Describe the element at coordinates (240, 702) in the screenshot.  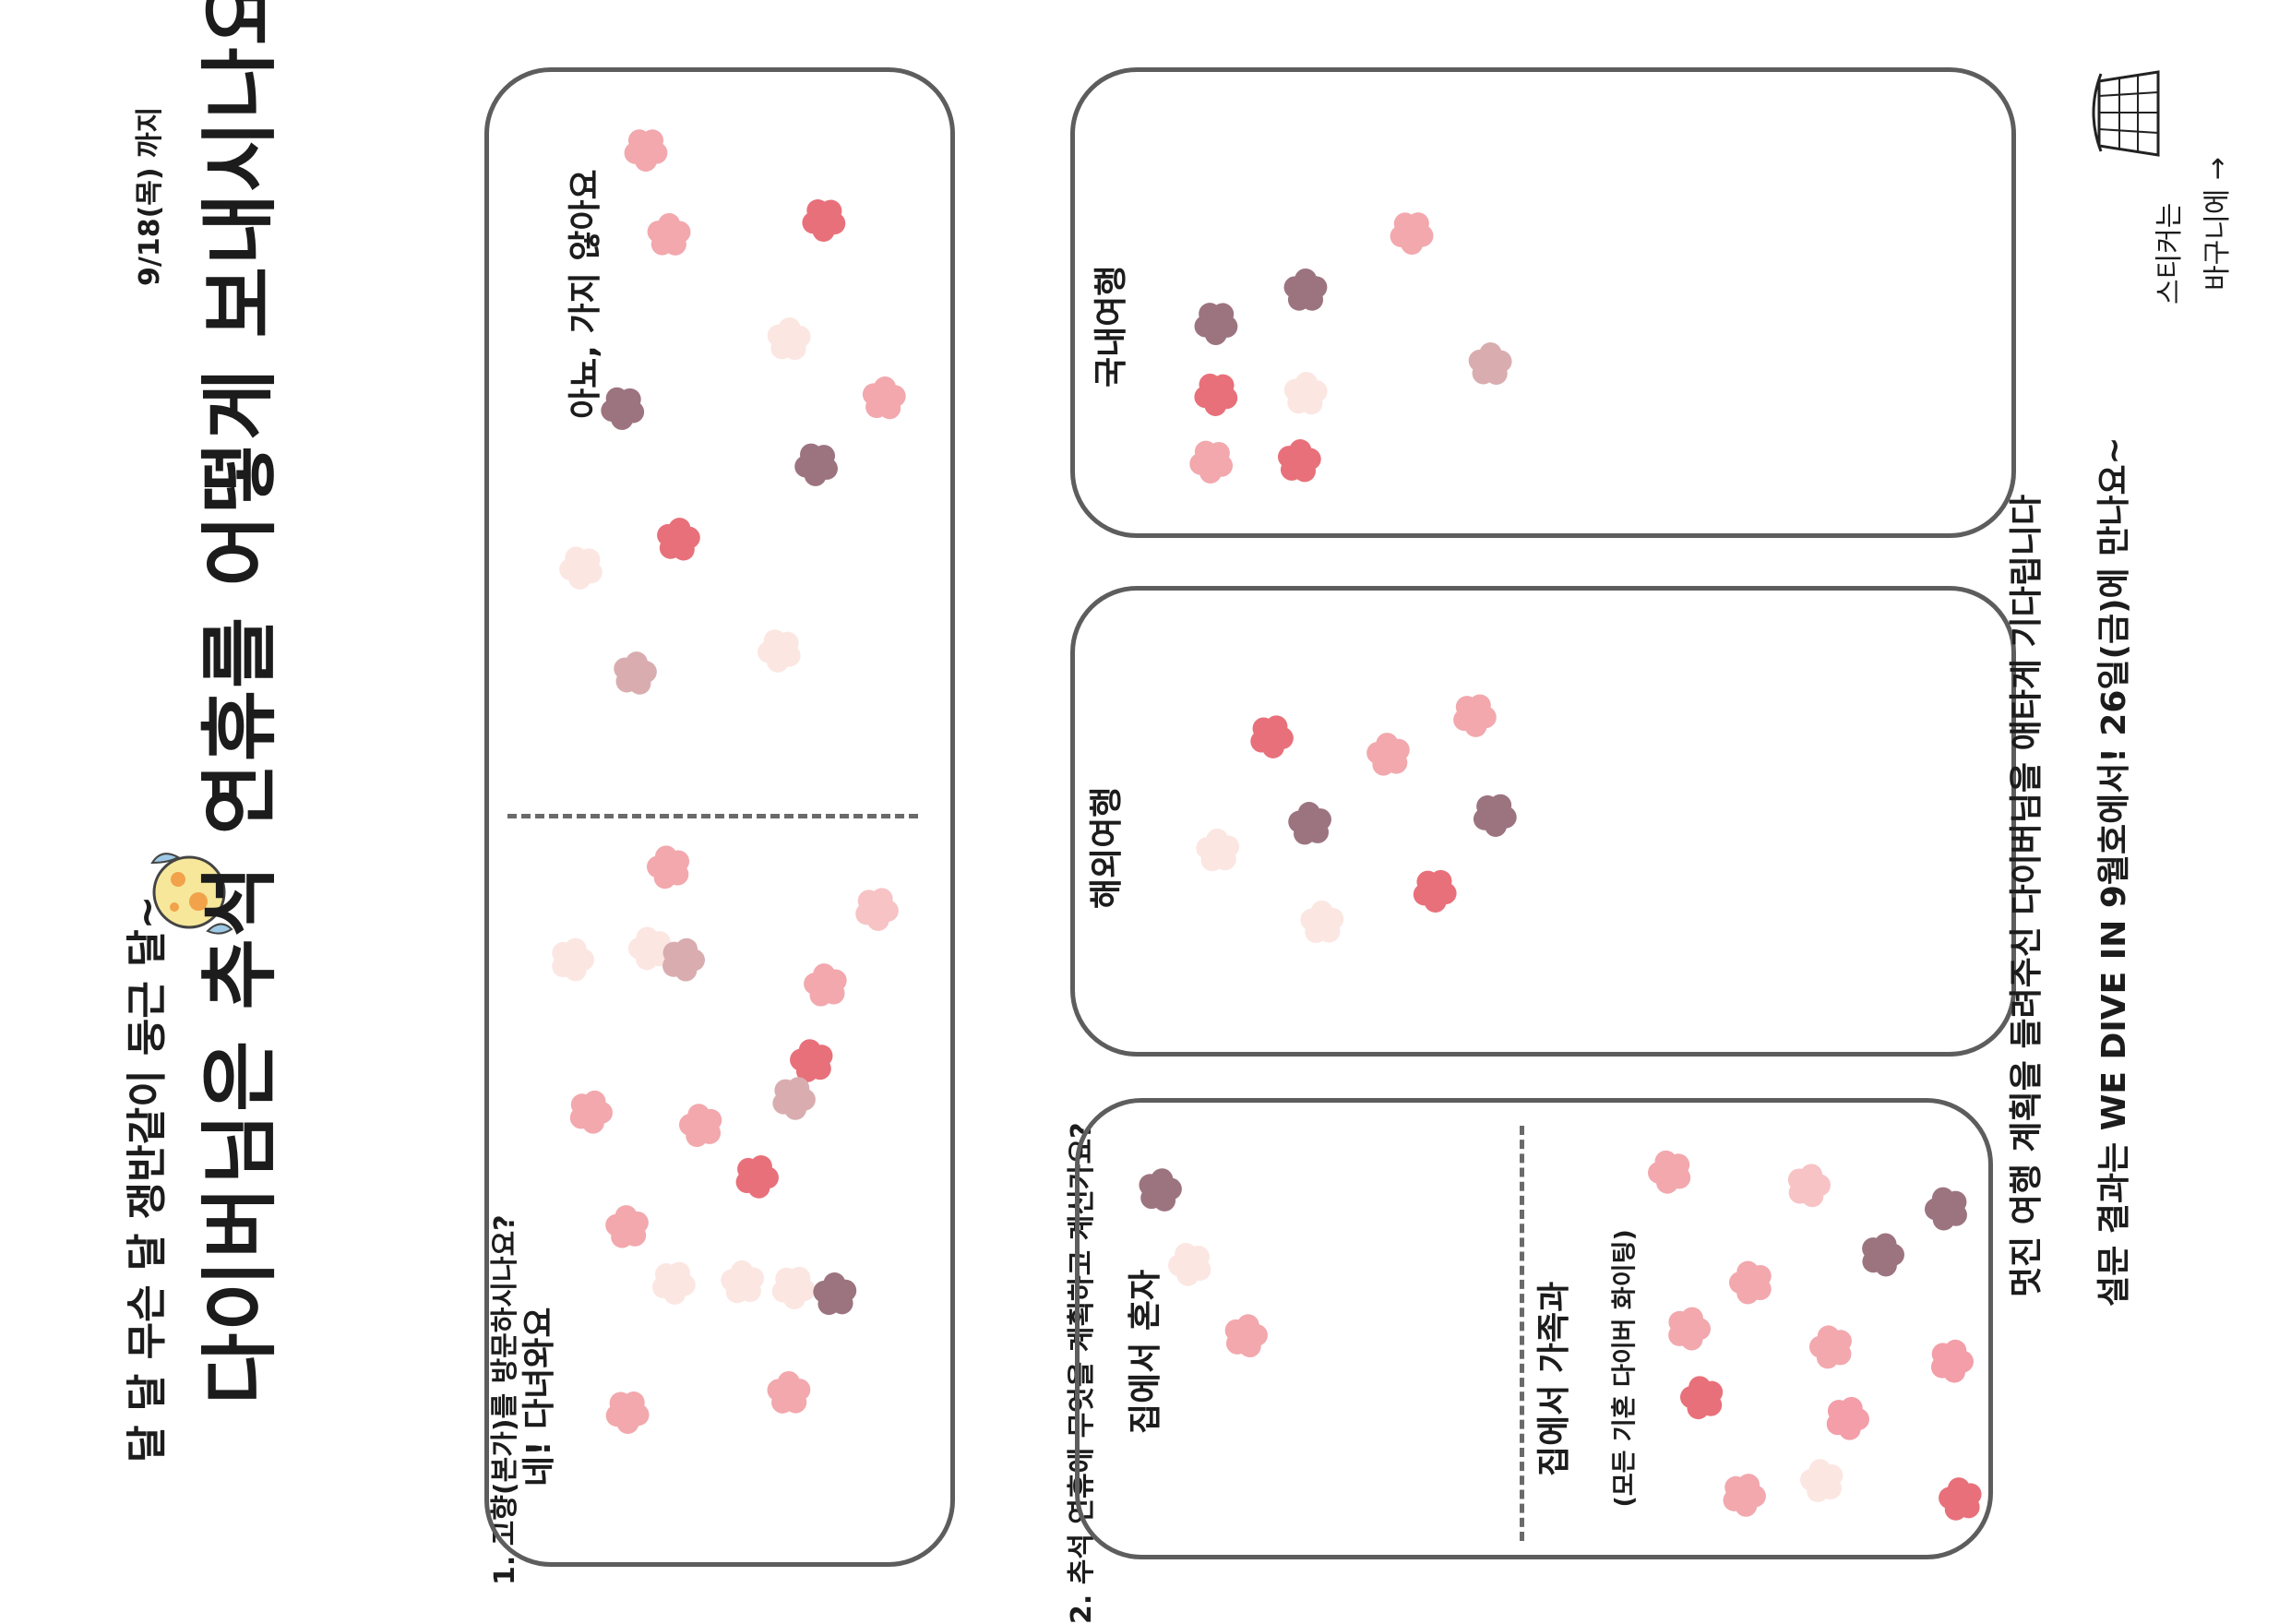
I see `page-title: 다이버님은 추석 연휴를 어떻게 보내시나요?` at that location.